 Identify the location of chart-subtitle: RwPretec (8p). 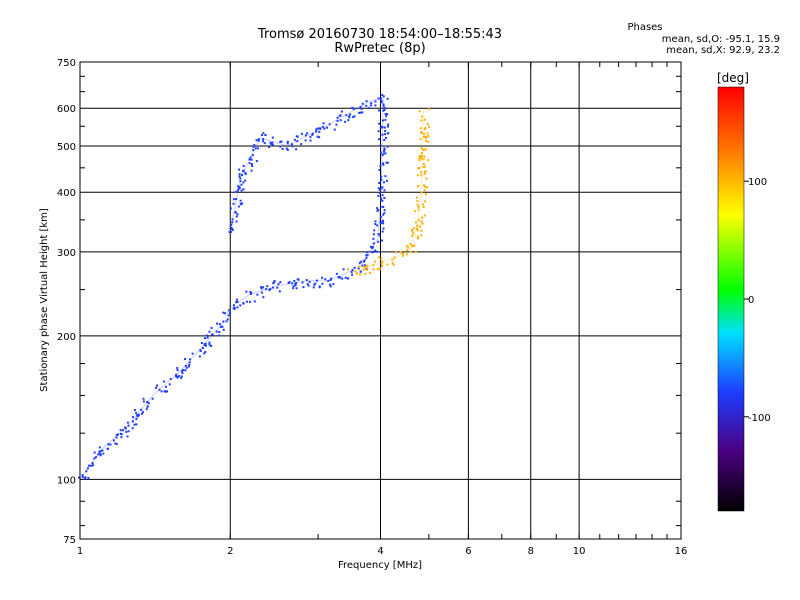
(380, 48).